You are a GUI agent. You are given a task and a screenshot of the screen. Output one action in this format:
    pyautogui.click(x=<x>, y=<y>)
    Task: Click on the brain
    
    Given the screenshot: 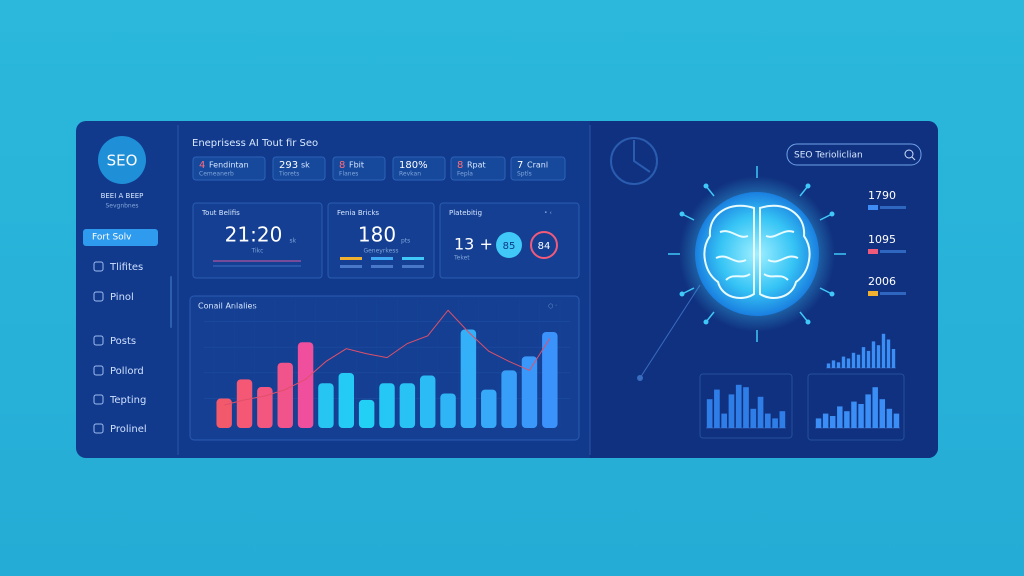 What is the action you would take?
    pyautogui.click(x=757, y=251)
    